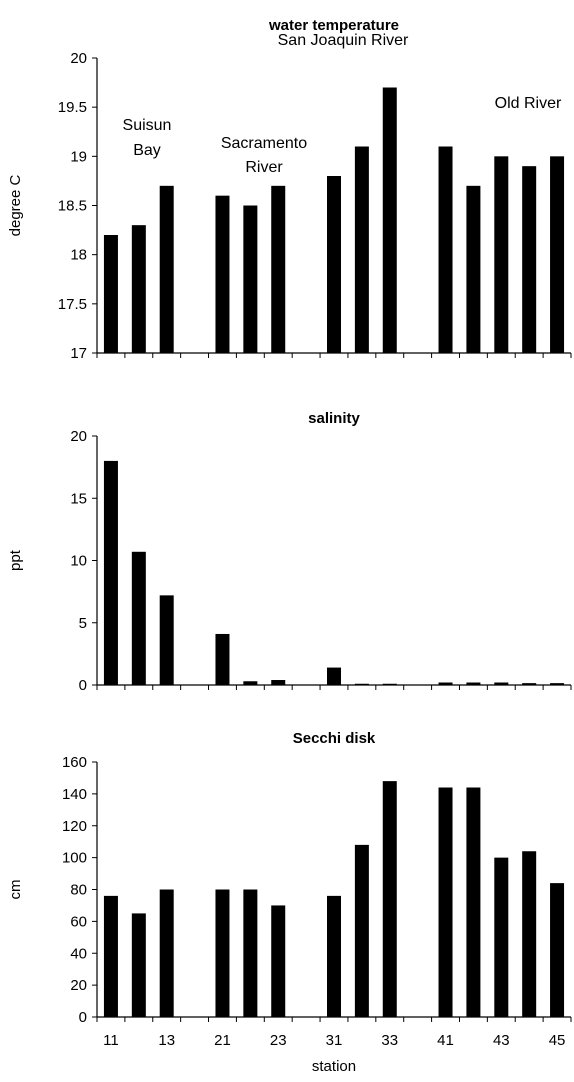  What do you see at coordinates (72, 107) in the screenshot?
I see `y-tick-label: 19.5` at bounding box center [72, 107].